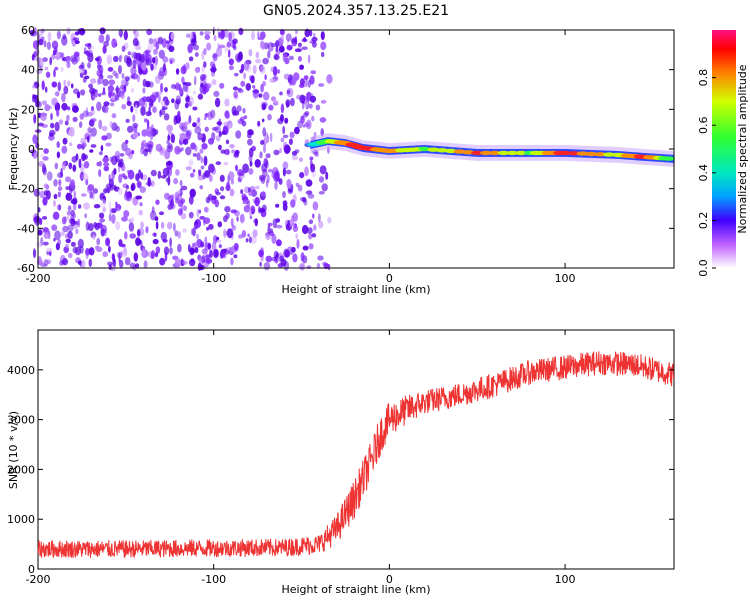 This screenshot has width=750, height=600. Describe the element at coordinates (38, 278) in the screenshot. I see `x-tick-label: -200` at that location.